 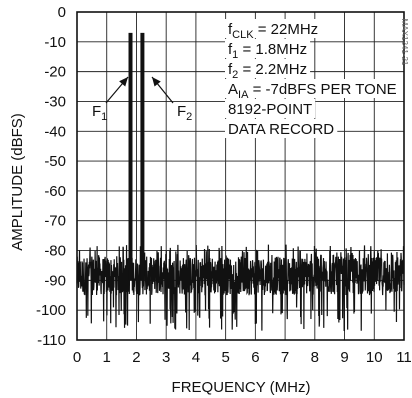 I want to click on y-tick-label: -110, so click(x=51, y=340).